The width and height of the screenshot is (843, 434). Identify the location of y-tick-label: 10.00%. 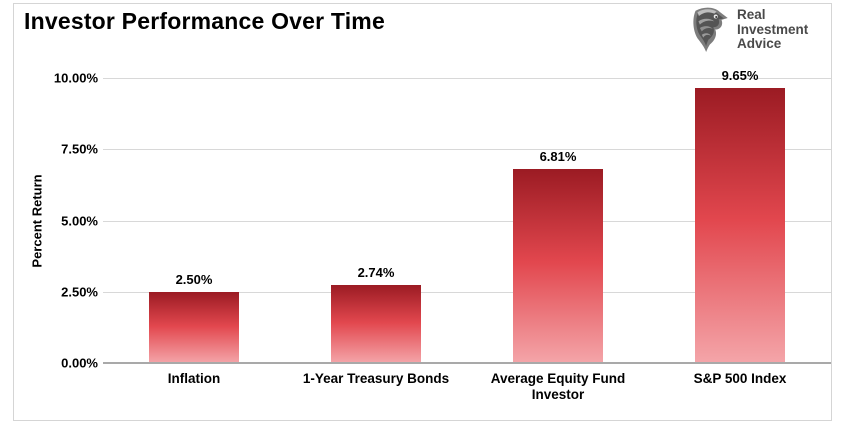
(75, 78).